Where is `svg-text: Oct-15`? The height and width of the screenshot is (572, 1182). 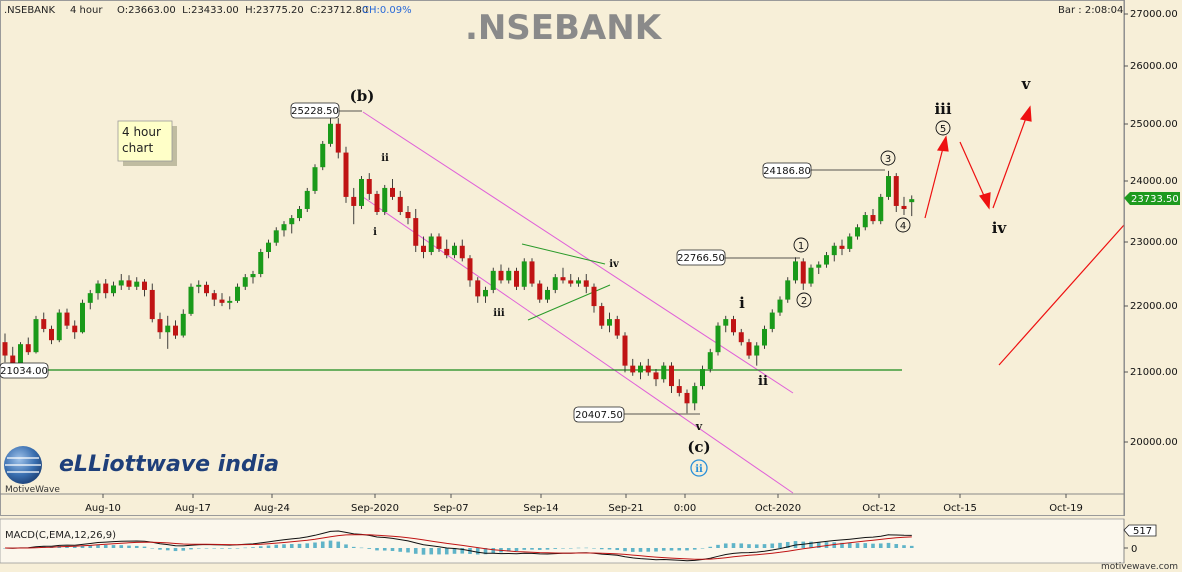 svg-text: Oct-15 is located at coordinates (960, 508).